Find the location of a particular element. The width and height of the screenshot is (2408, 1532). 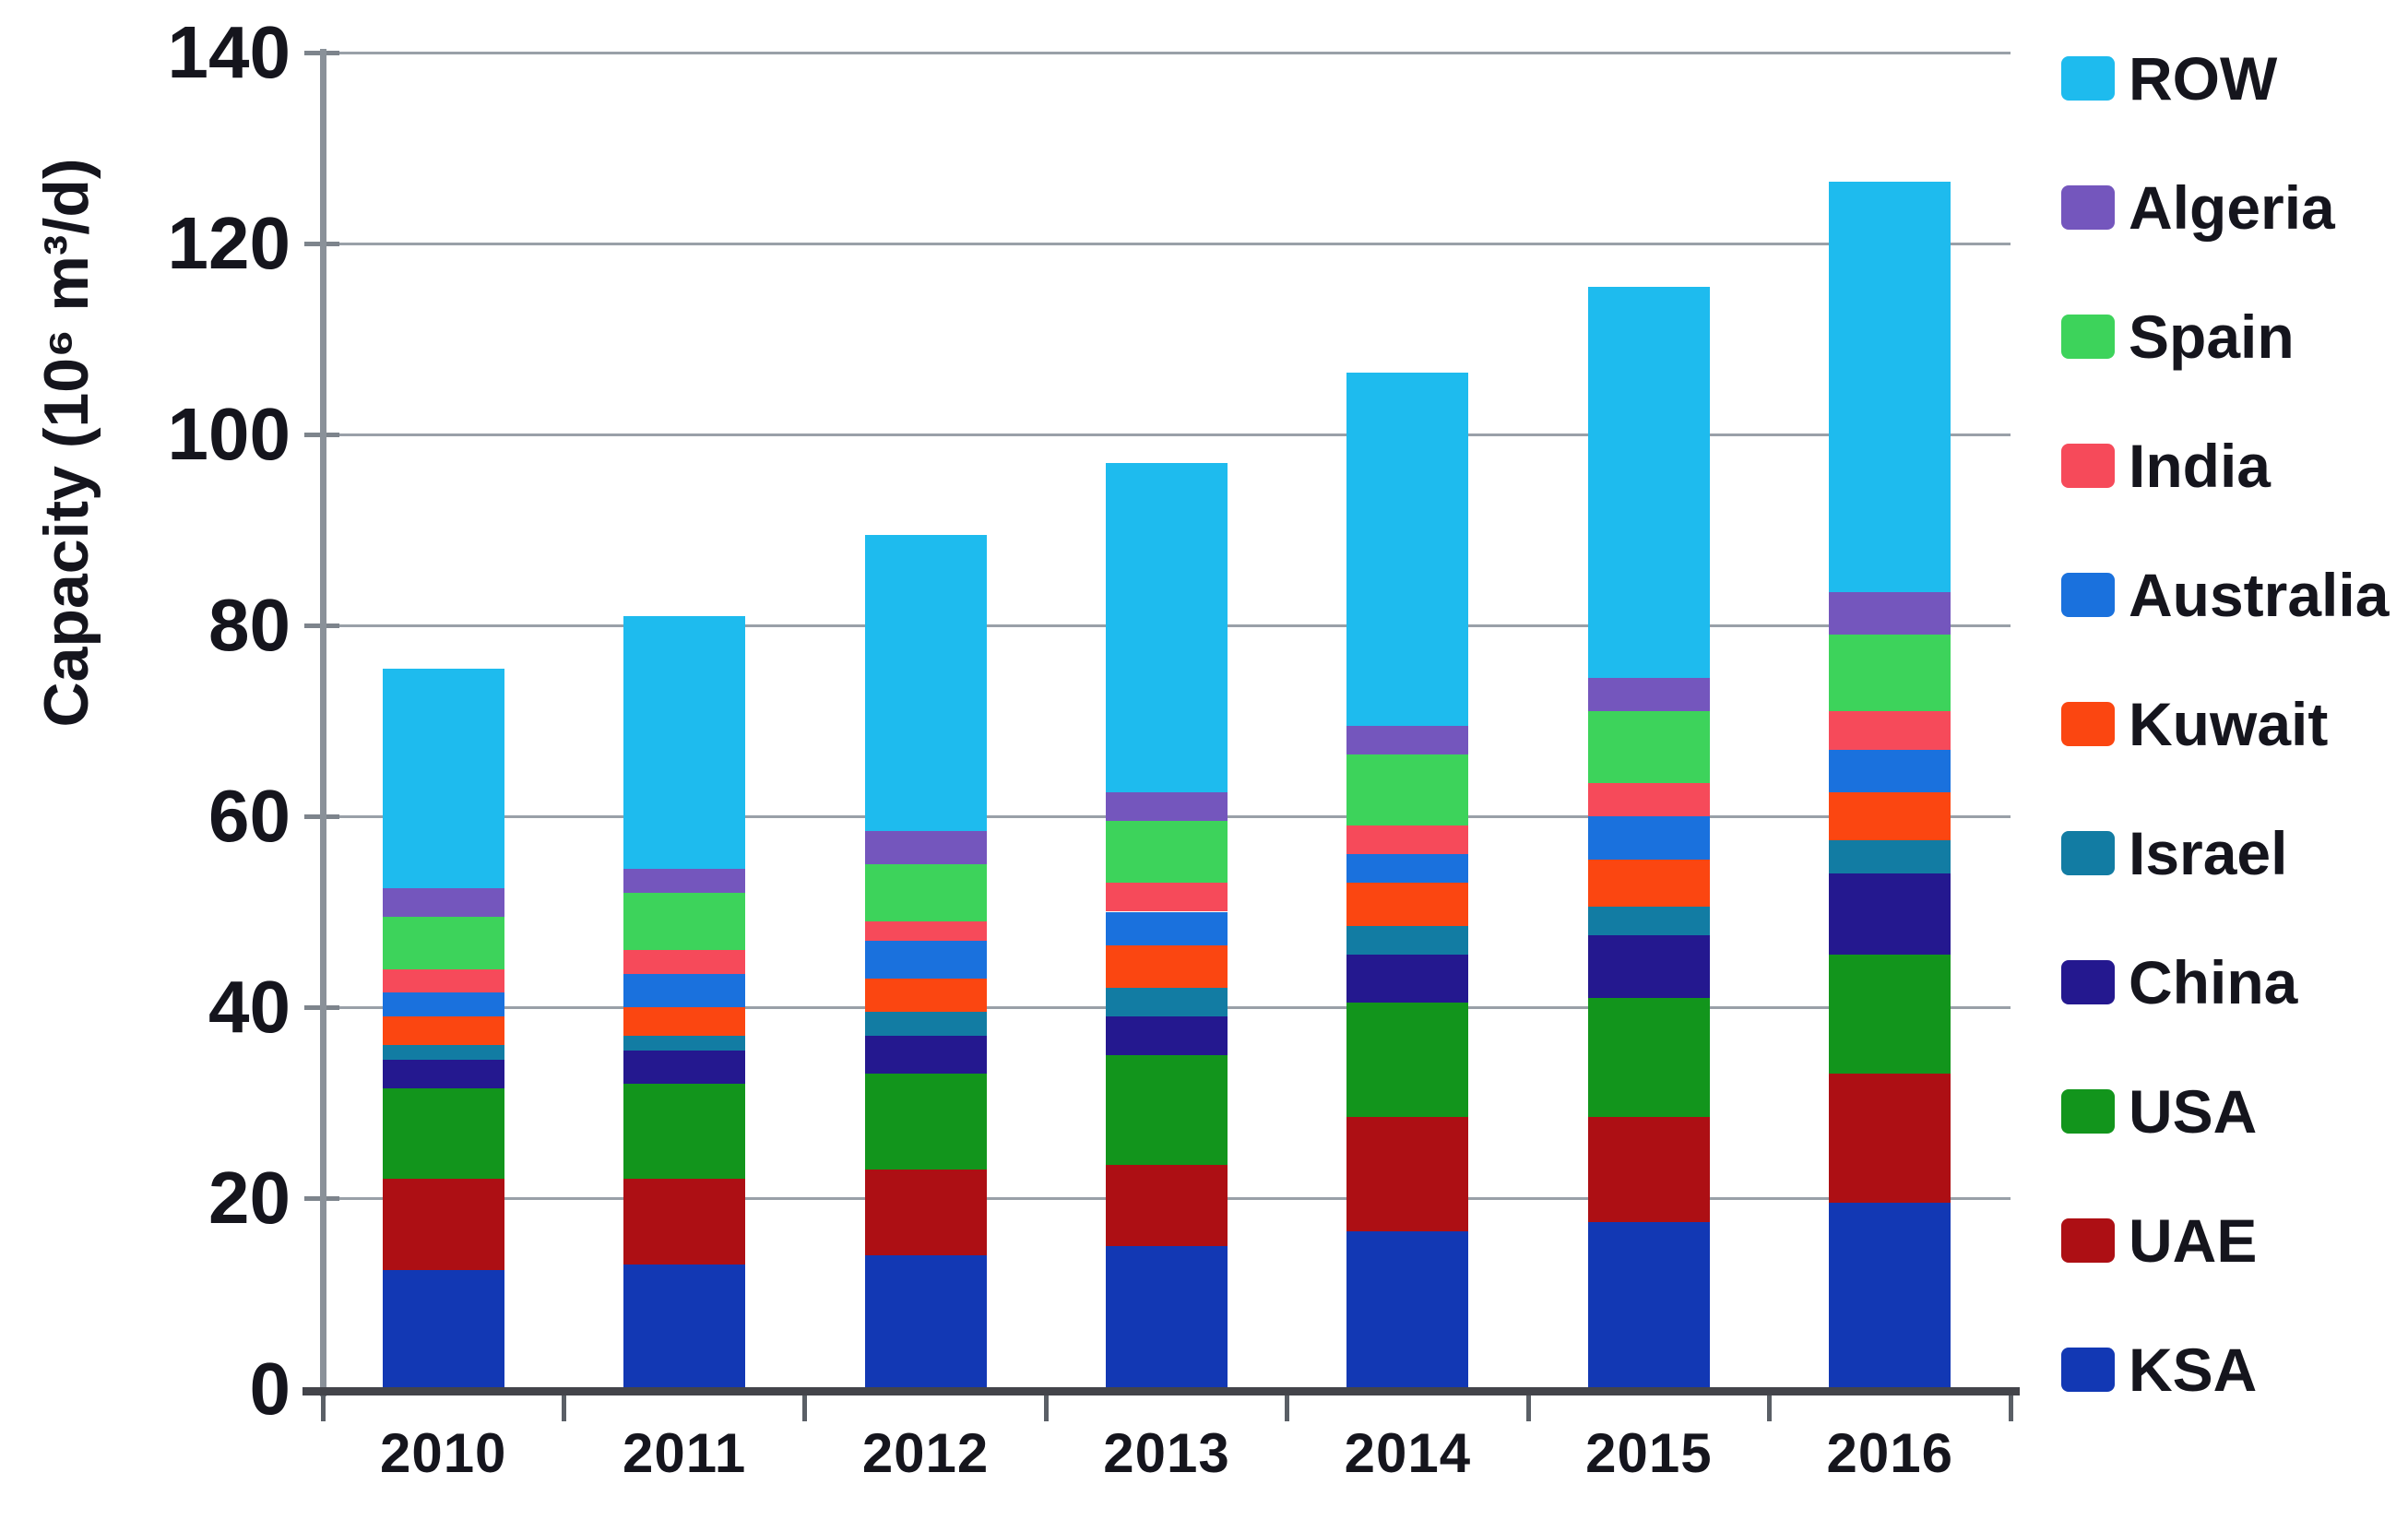

bar-segment-spain-2011 is located at coordinates (684, 921).